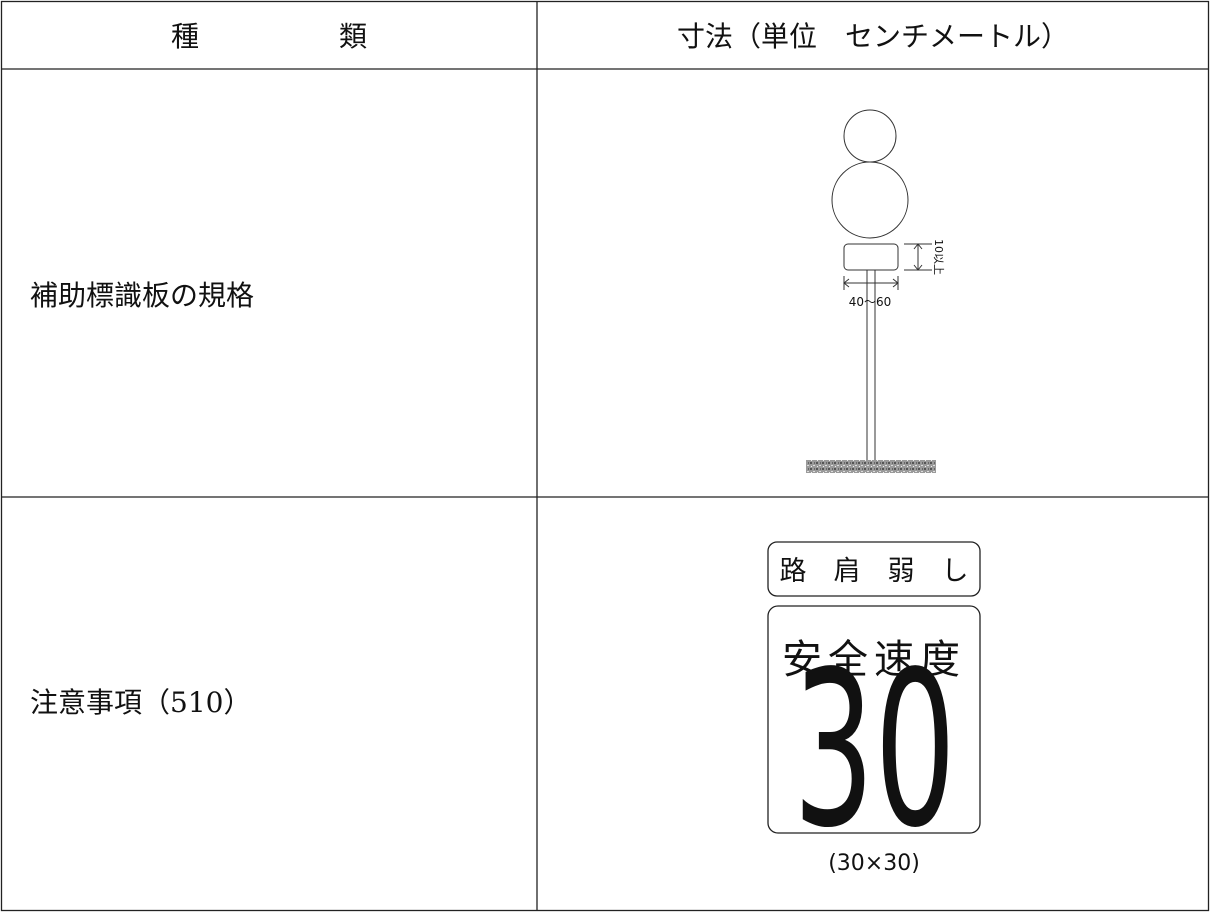 The height and width of the screenshot is (912, 1211). I want to click on size-label: (30×30), so click(874, 863).